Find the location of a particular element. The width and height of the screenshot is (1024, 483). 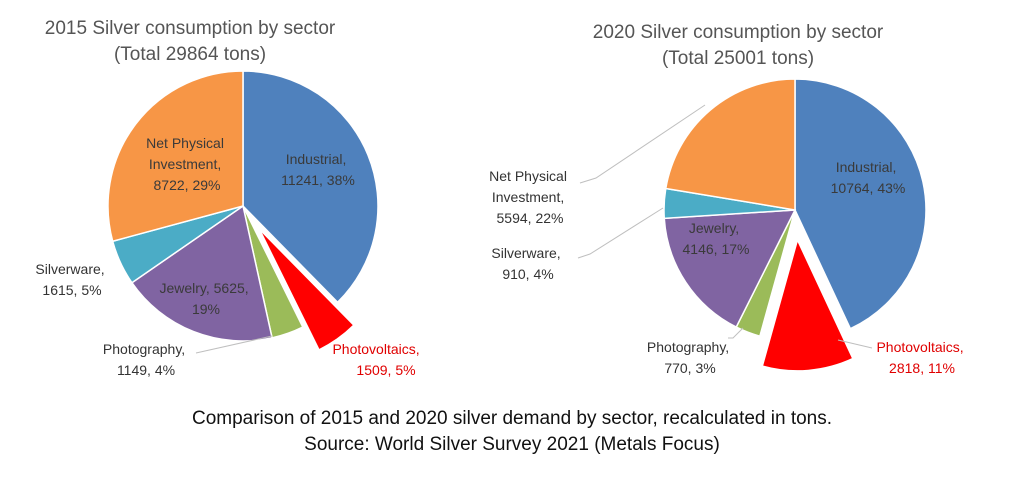

leader-line-2020-silverware is located at coordinates (620, 233).